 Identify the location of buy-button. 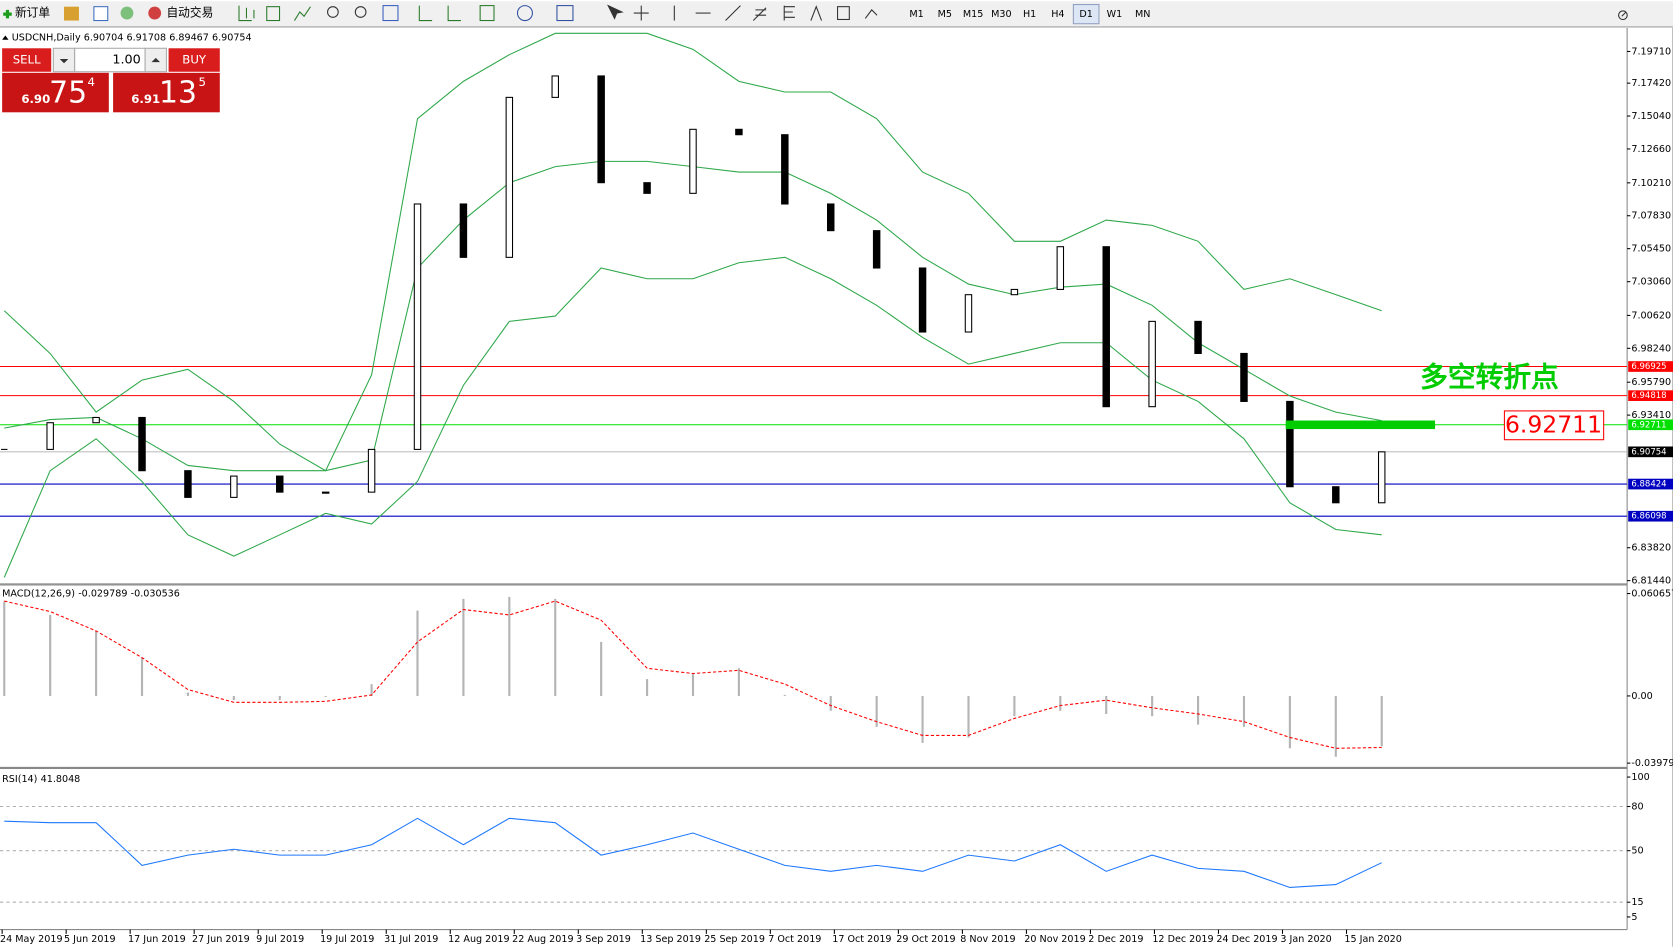
(194, 60).